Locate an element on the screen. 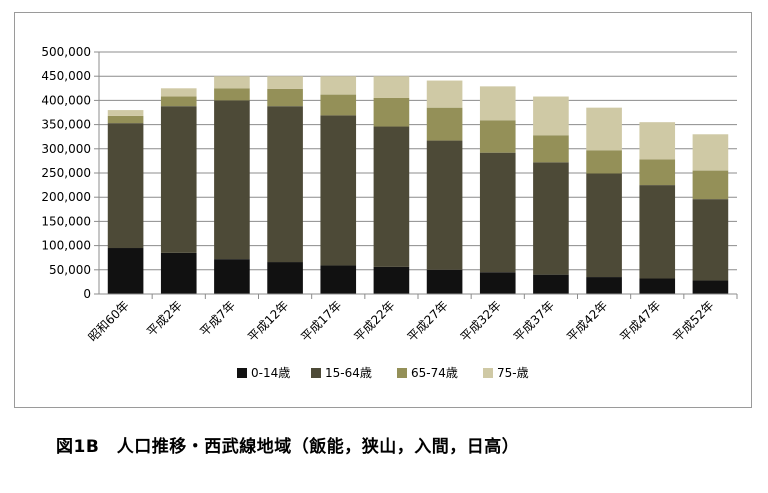 The height and width of the screenshot is (493, 768). x-tick-label: 平成52年 is located at coordinates (693, 321).